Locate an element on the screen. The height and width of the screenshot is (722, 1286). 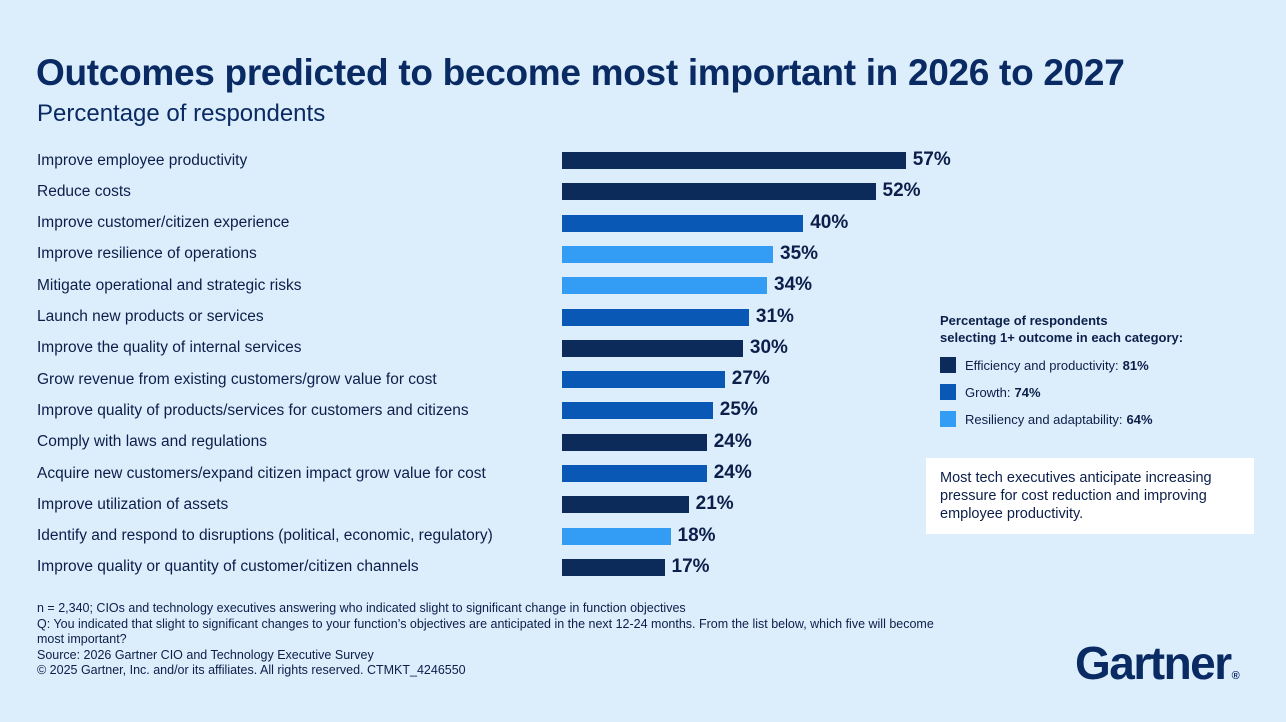
category-label: Improve the quality of internal services is located at coordinates (169, 348).